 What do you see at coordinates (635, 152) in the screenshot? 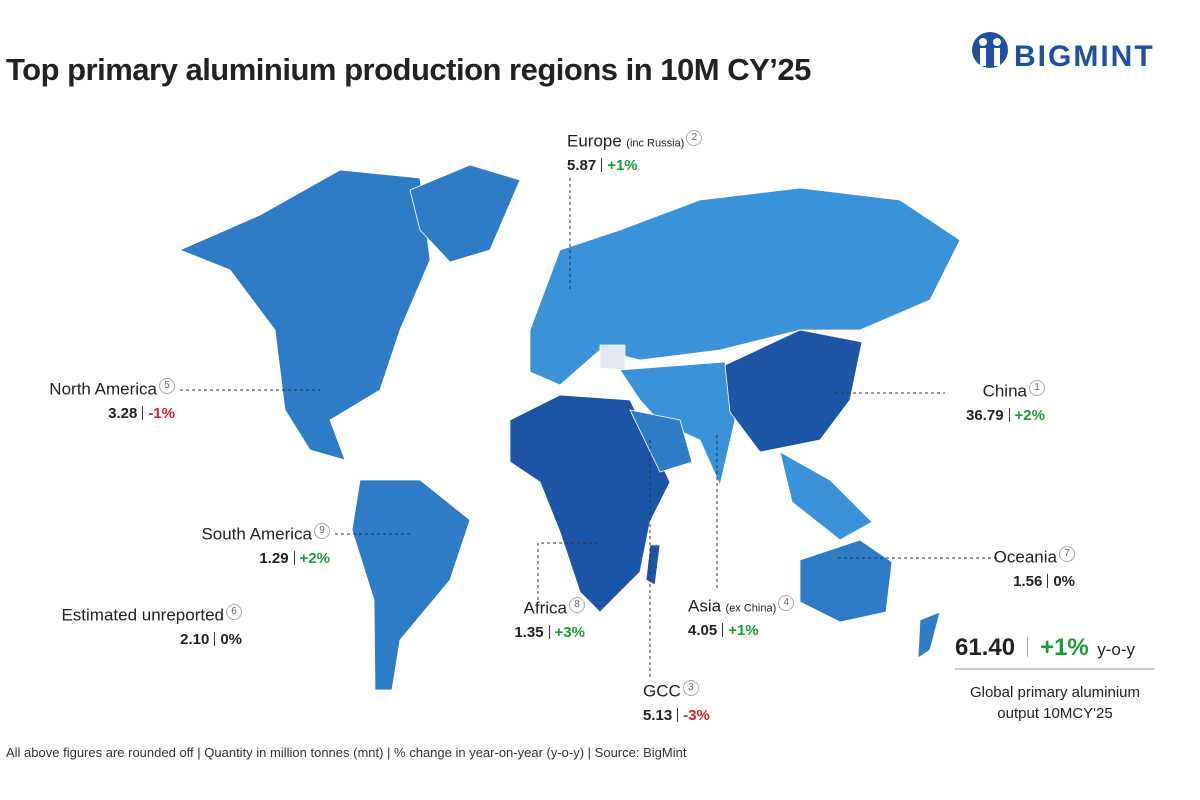
I see `region-label: Europe (inc Russia) 2 5.87 +1%` at bounding box center [635, 152].